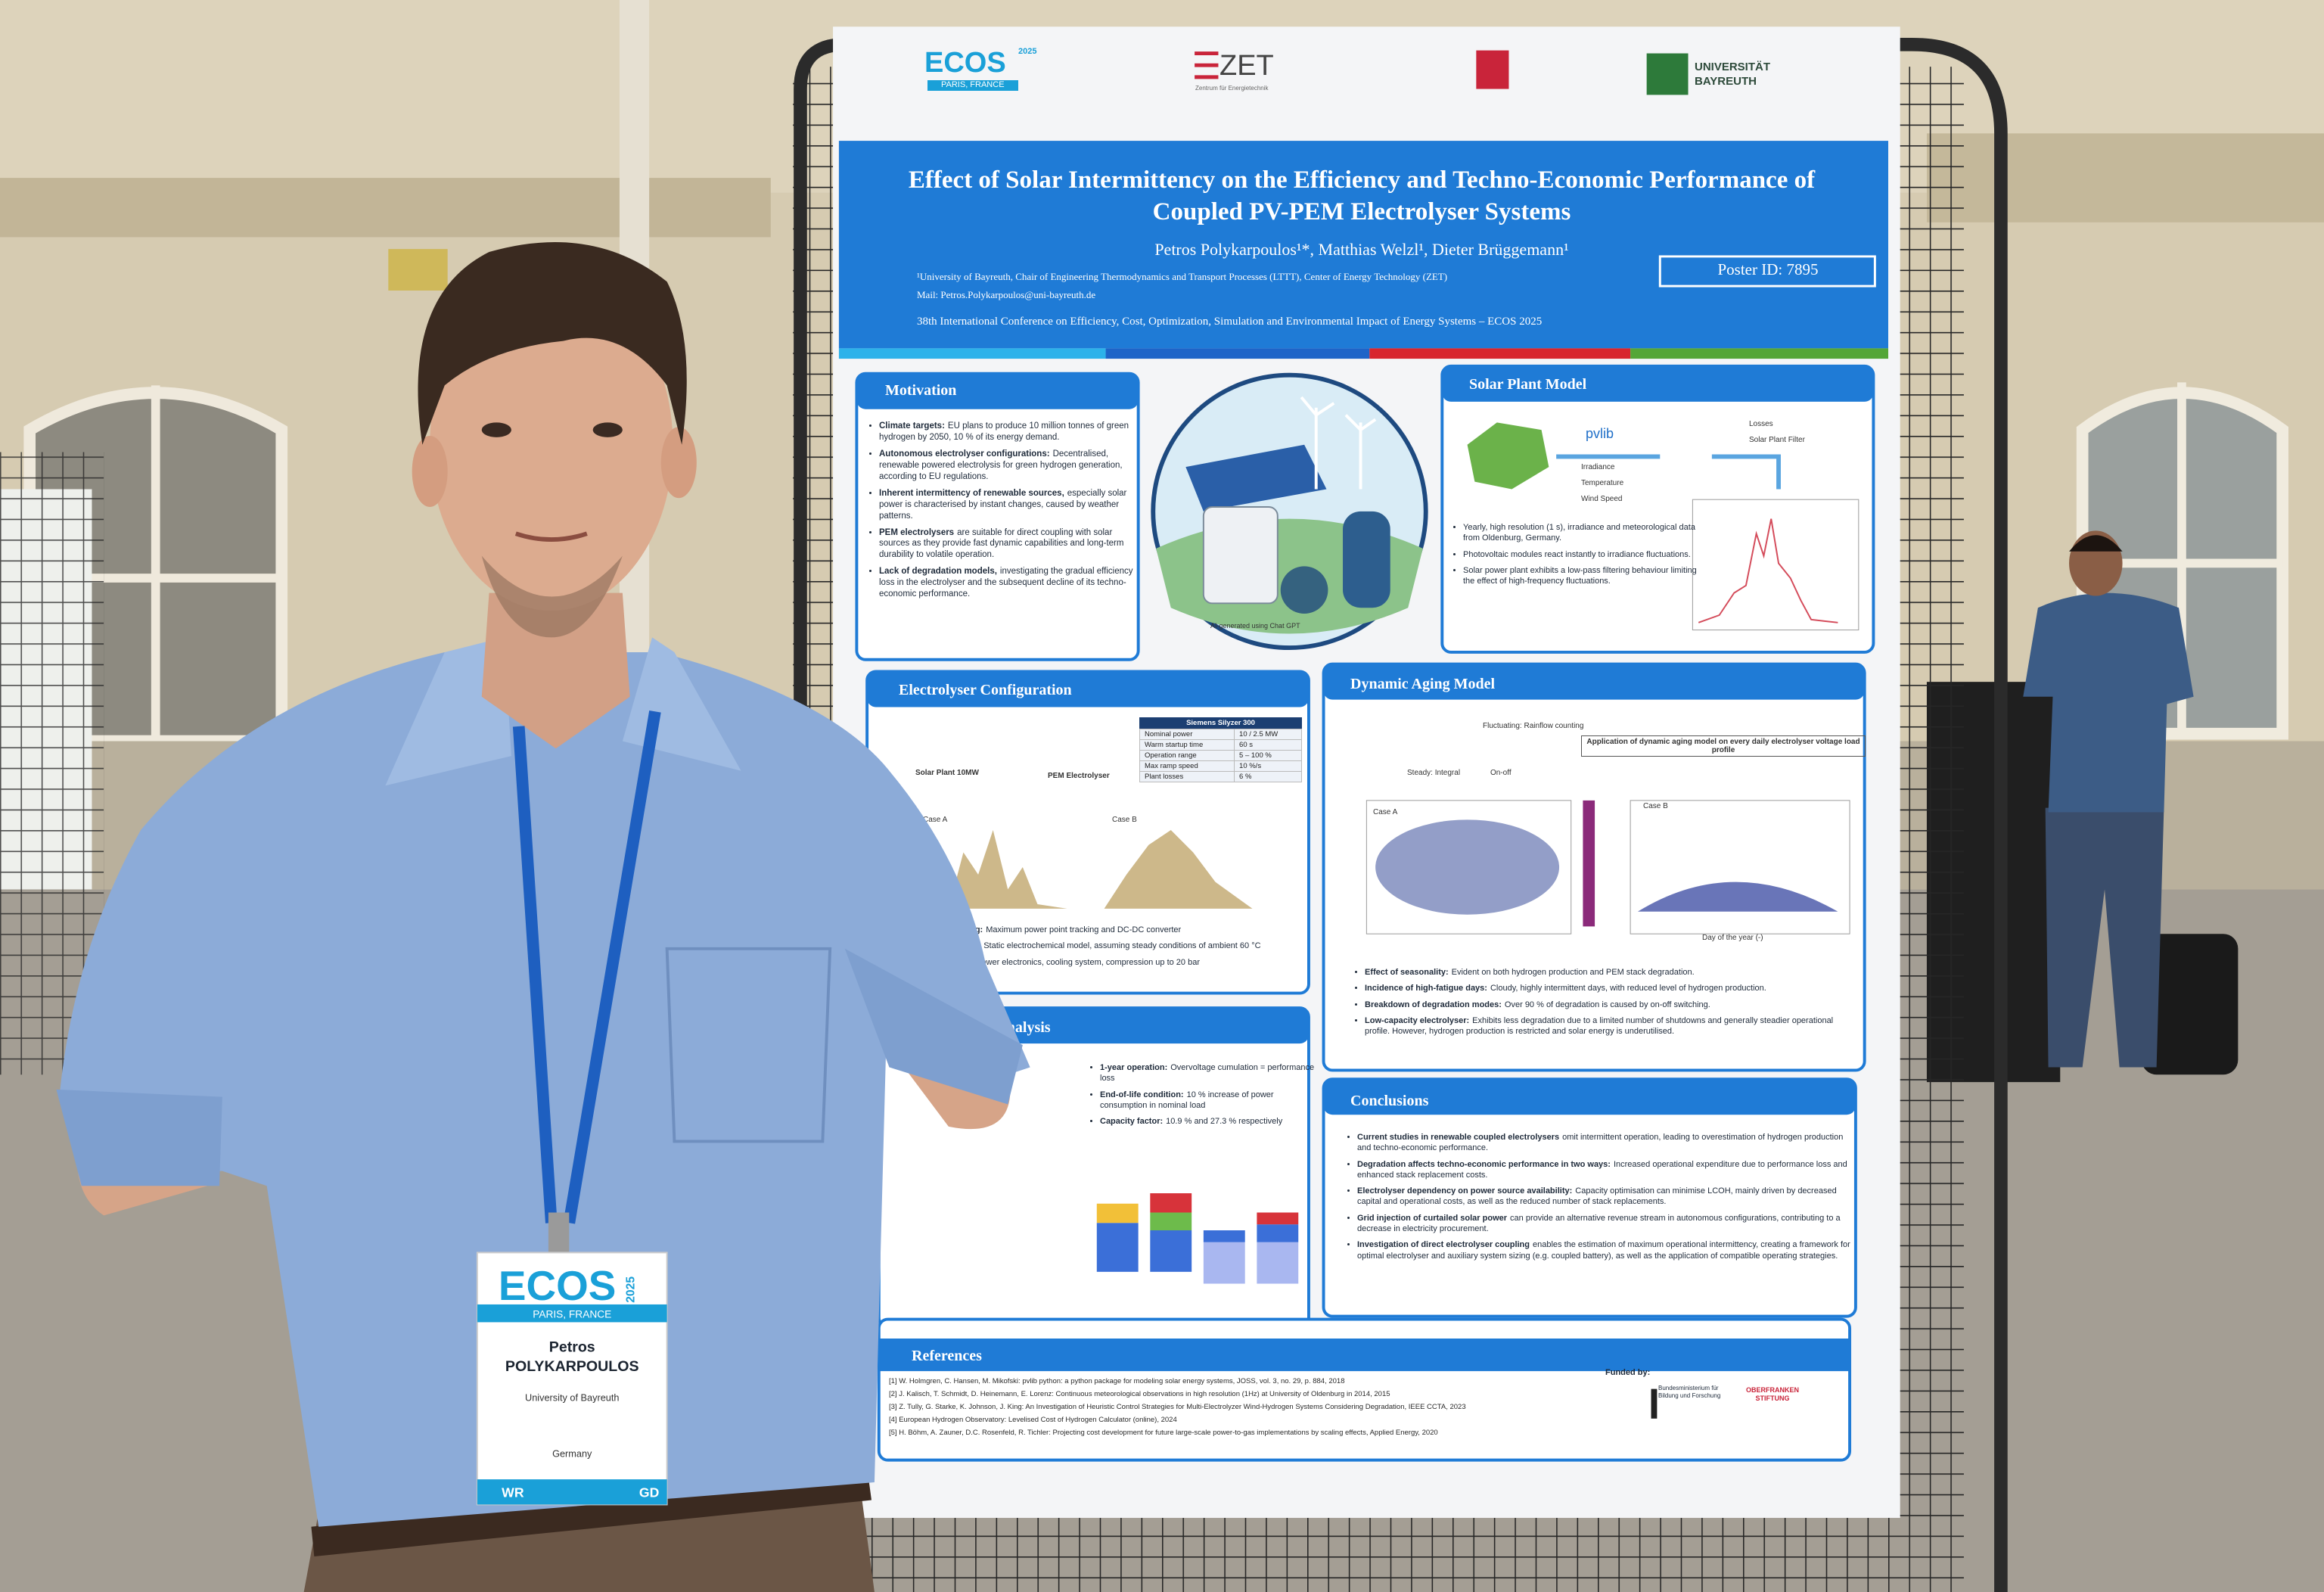  I want to click on badge-code: GD, so click(649, 1492).